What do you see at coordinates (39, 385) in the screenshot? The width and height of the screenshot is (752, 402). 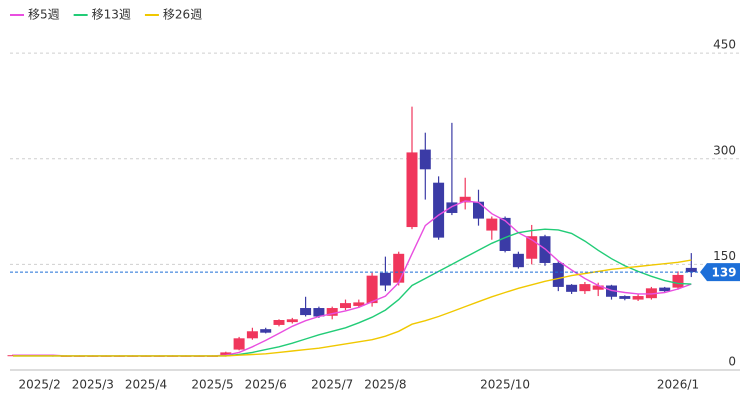 I see `x-tick-label: 2025/2` at bounding box center [39, 385].